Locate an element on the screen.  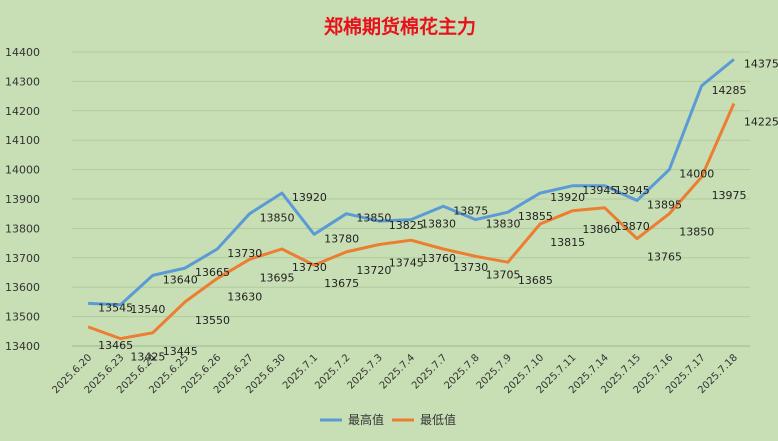
legend: 最高值 最低值 is located at coordinates (388, 419).